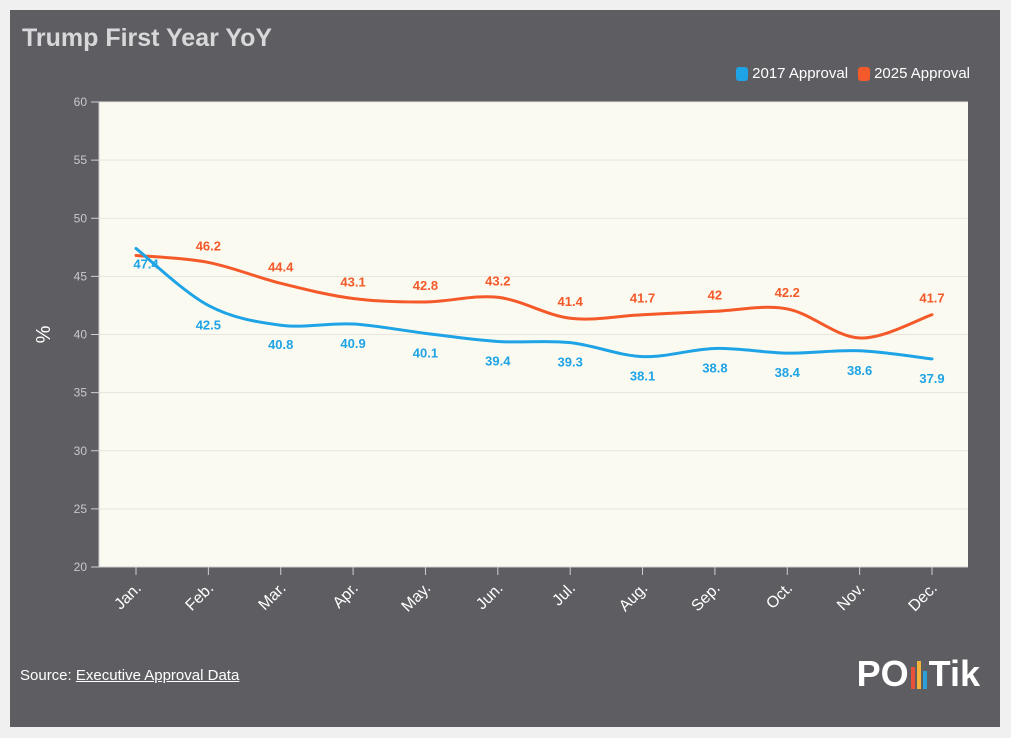 This screenshot has width=1011, height=738. Describe the element at coordinates (853, 73) in the screenshot. I see `legend: 2017 Approval 2025 Approval` at that location.